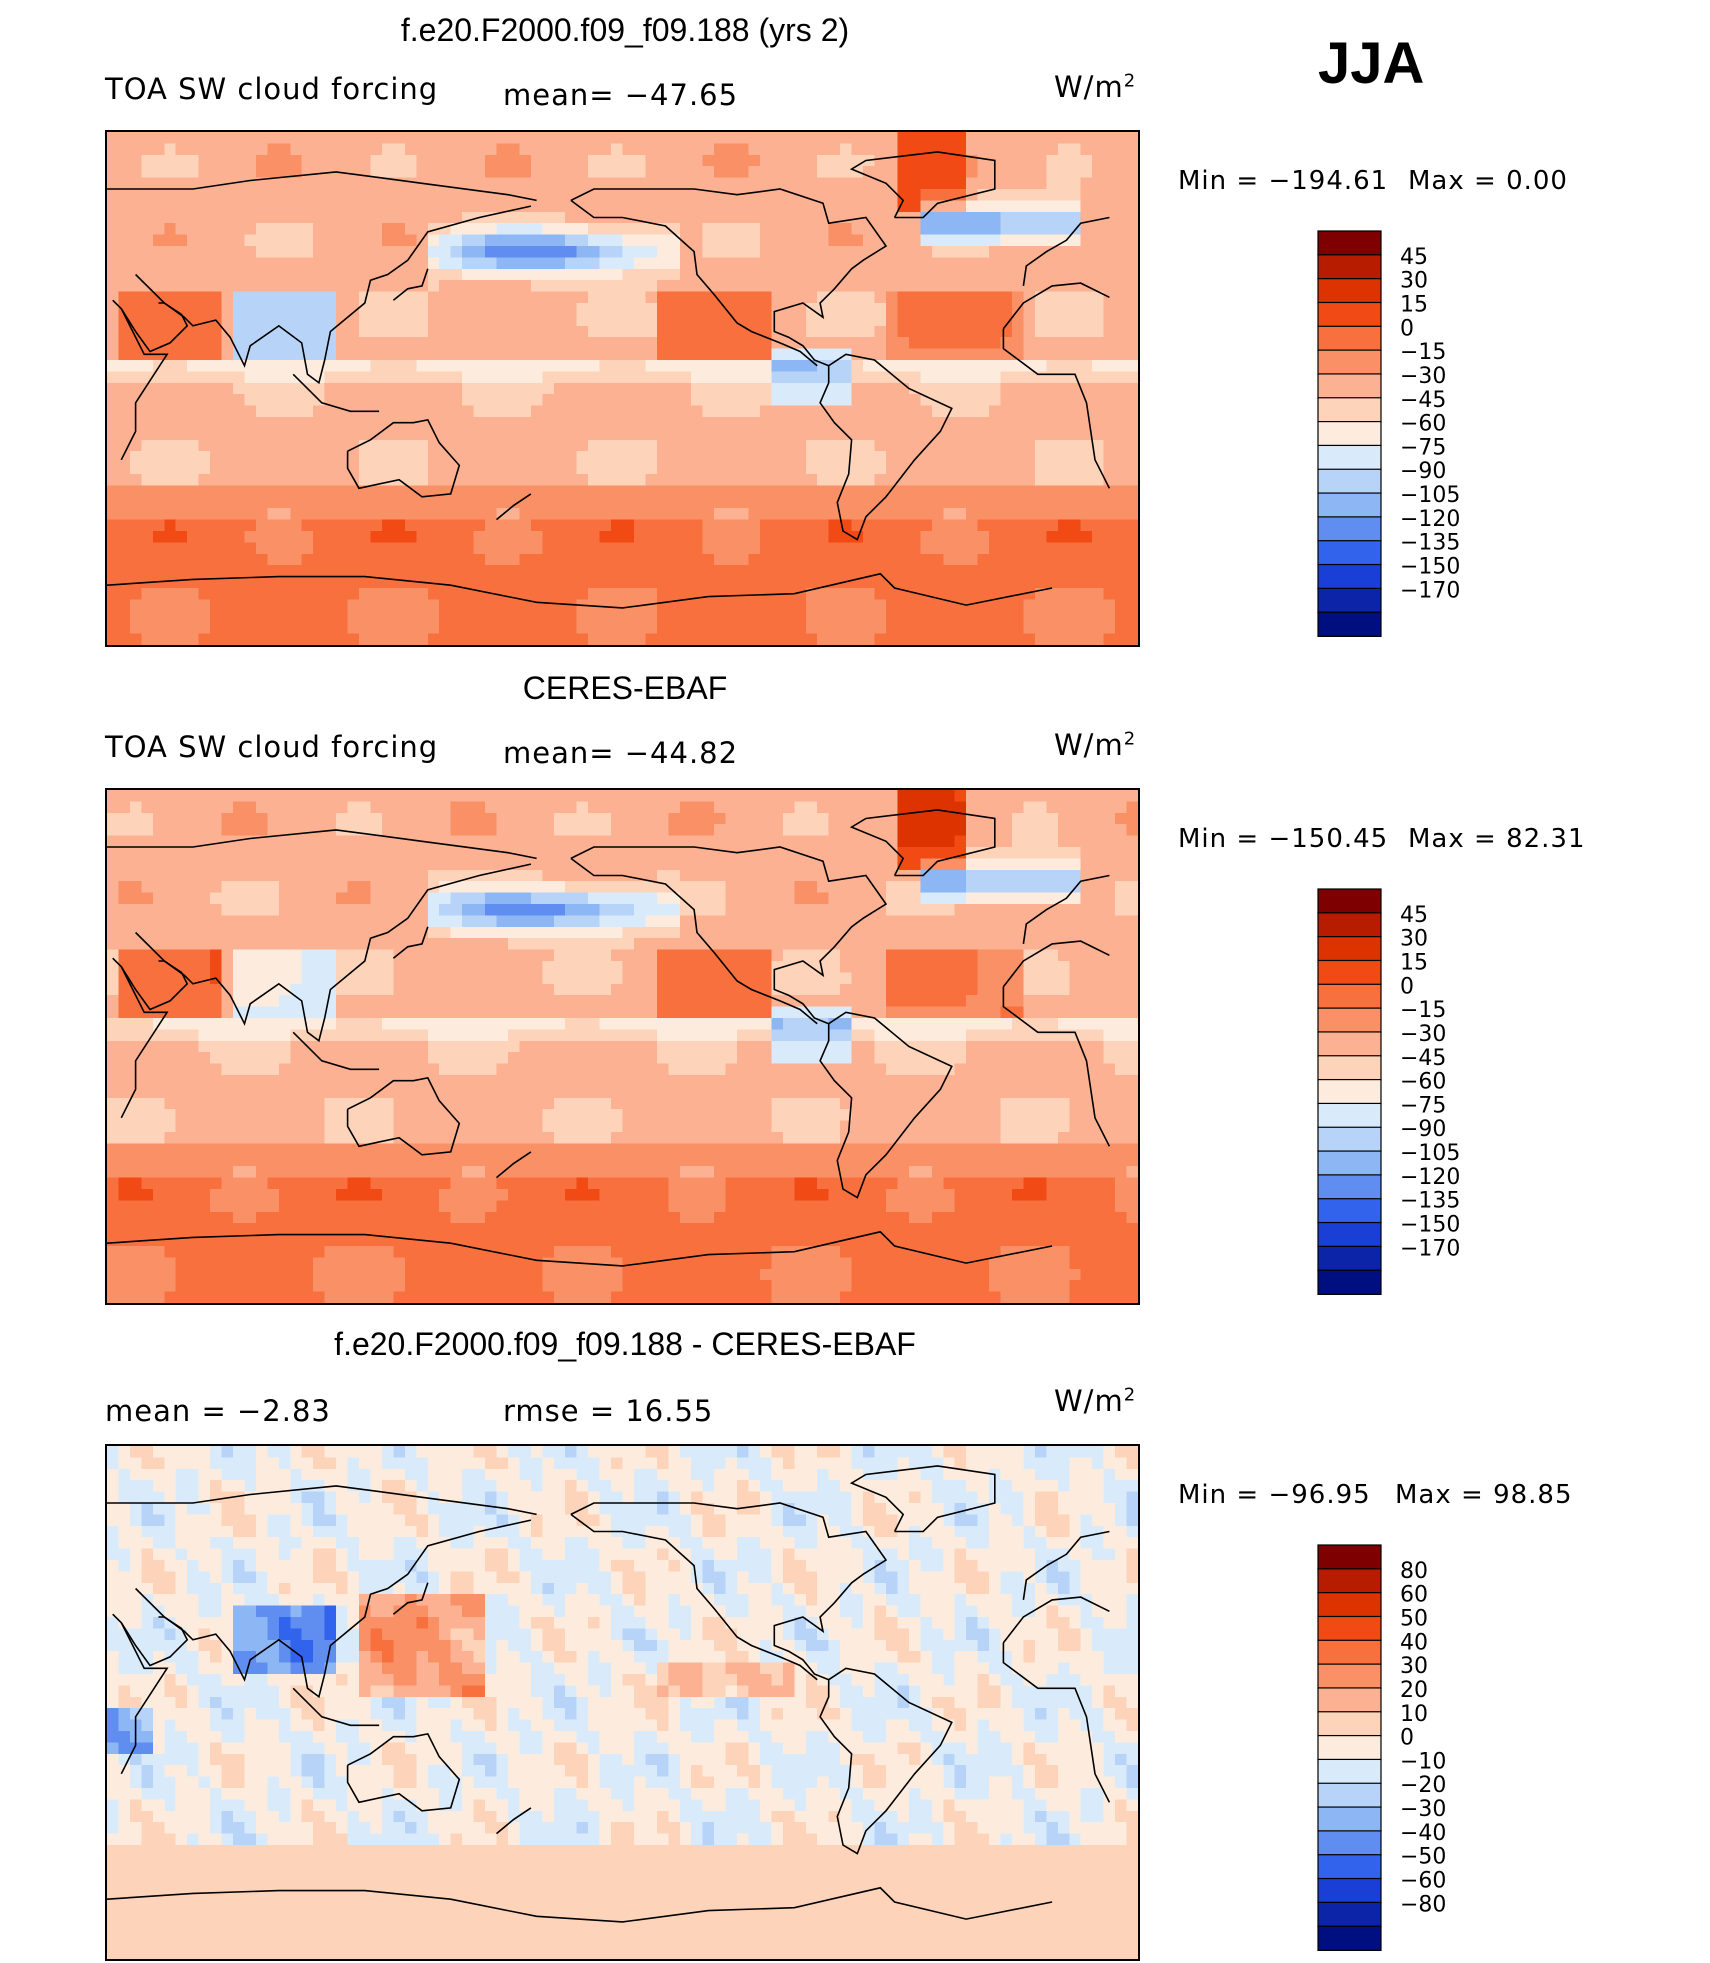 This screenshot has width=1710, height=1963. Describe the element at coordinates (1414, 1642) in the screenshot. I see `colorbar-label: 40` at that location.